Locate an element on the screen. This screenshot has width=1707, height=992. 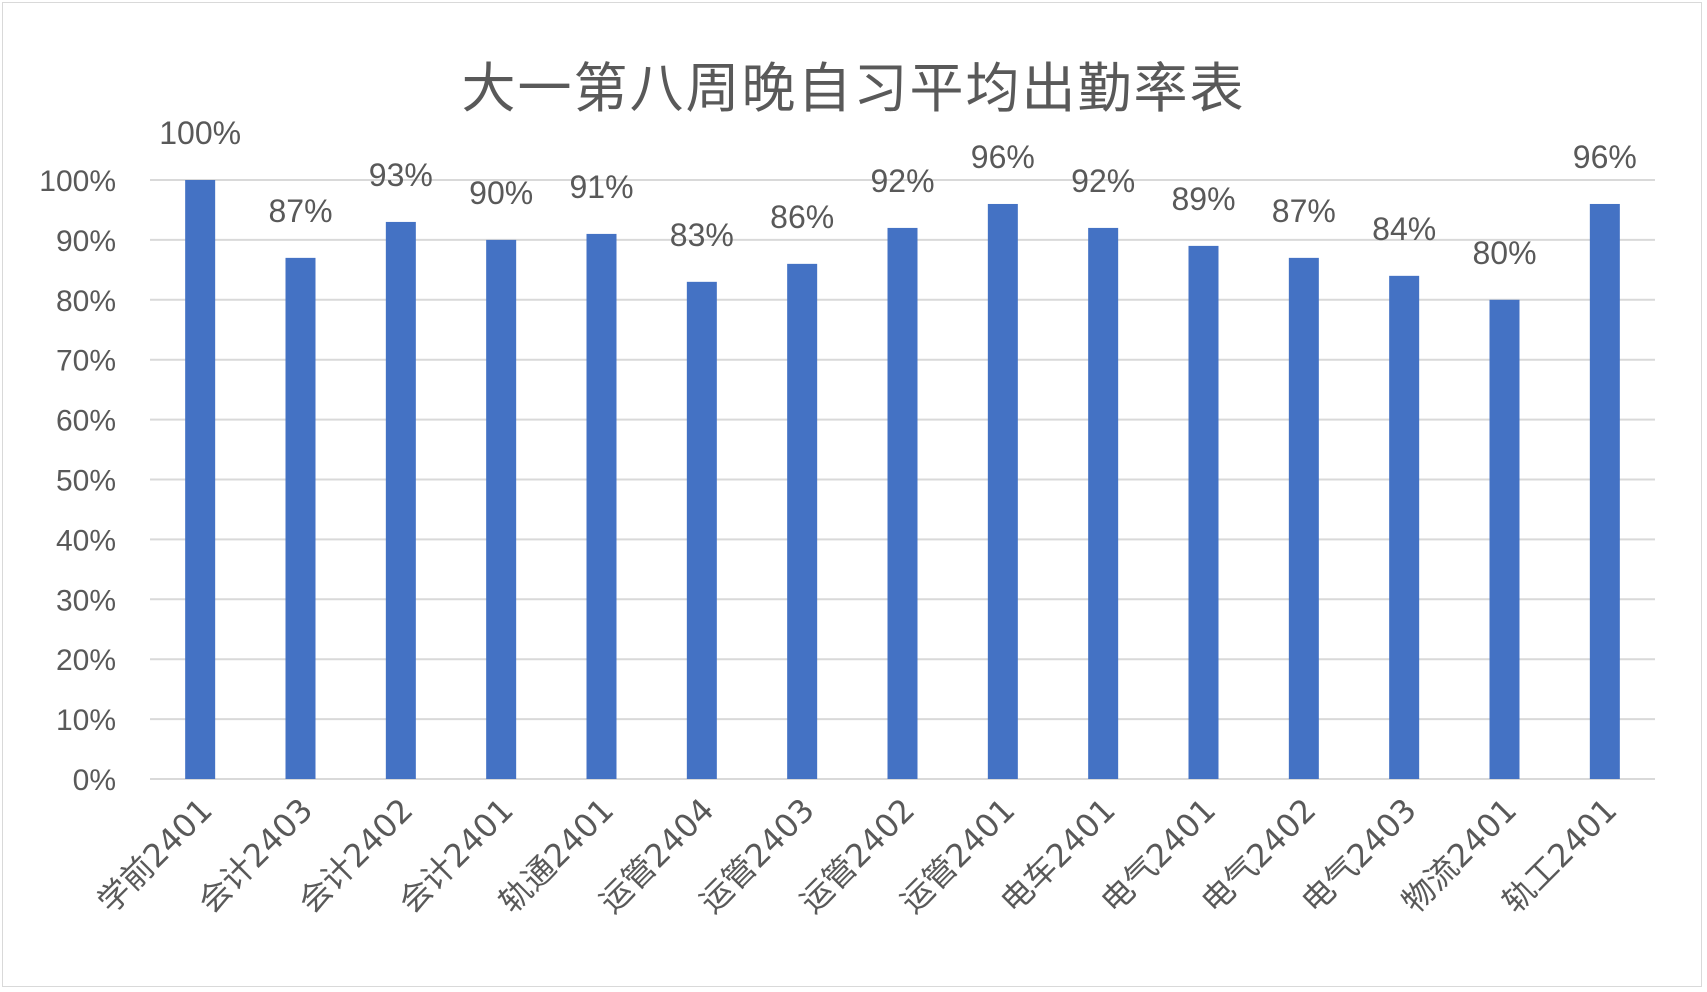
y-tick-label: 70% is located at coordinates (86, 361).